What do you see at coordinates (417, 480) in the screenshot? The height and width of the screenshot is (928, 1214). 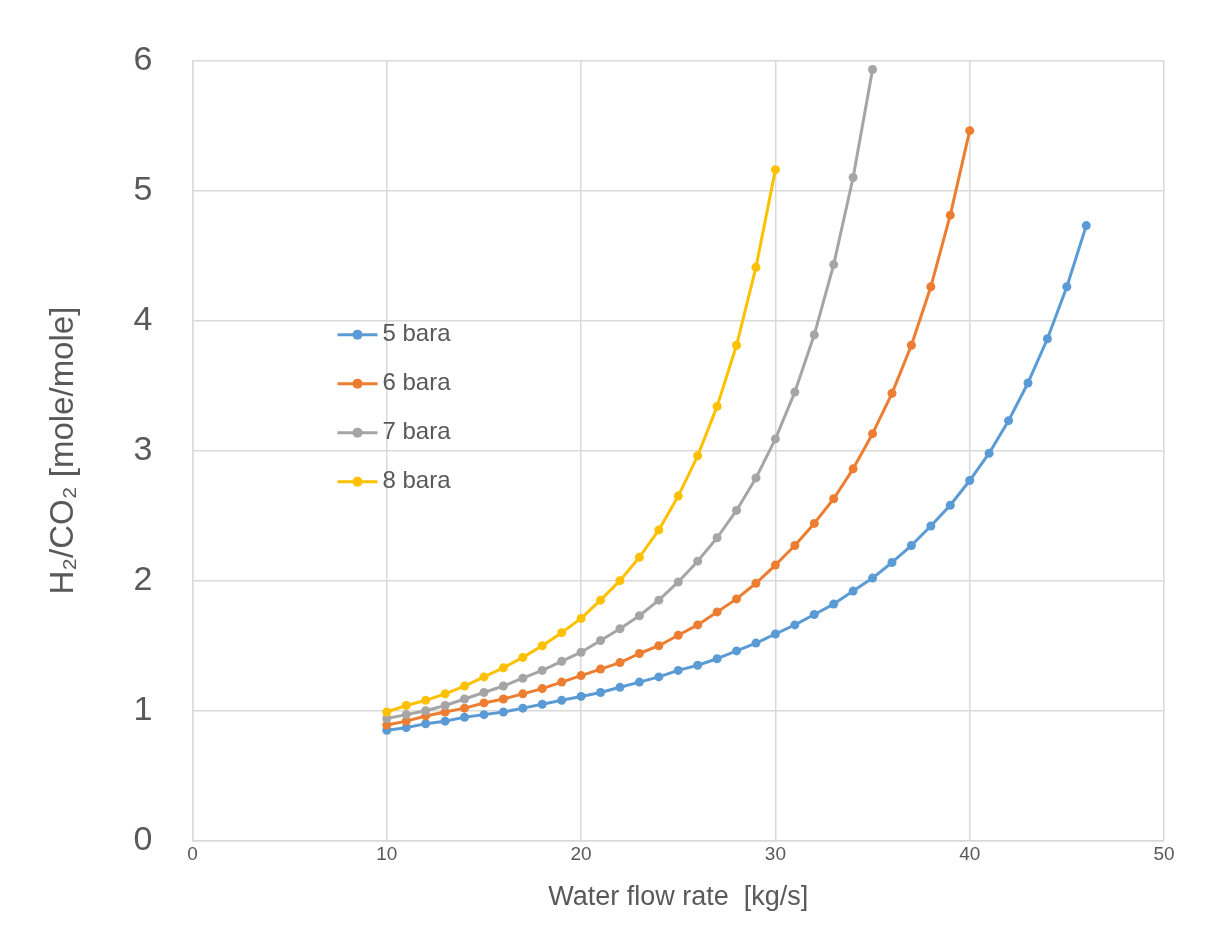 I see `legend-label: 8 bara` at bounding box center [417, 480].